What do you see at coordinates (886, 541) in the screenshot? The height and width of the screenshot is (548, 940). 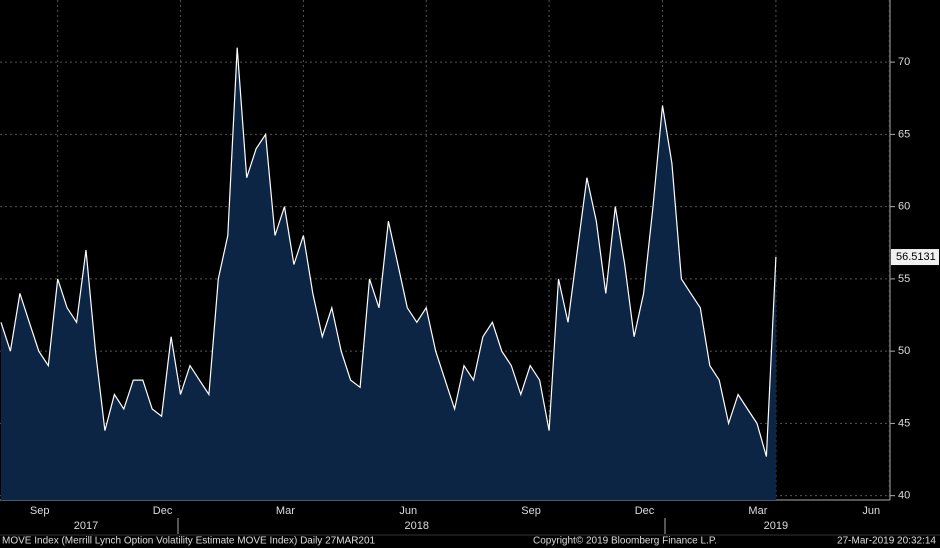 I see `footer-right: 27-Mar-2019 20:32:14` at bounding box center [886, 541].